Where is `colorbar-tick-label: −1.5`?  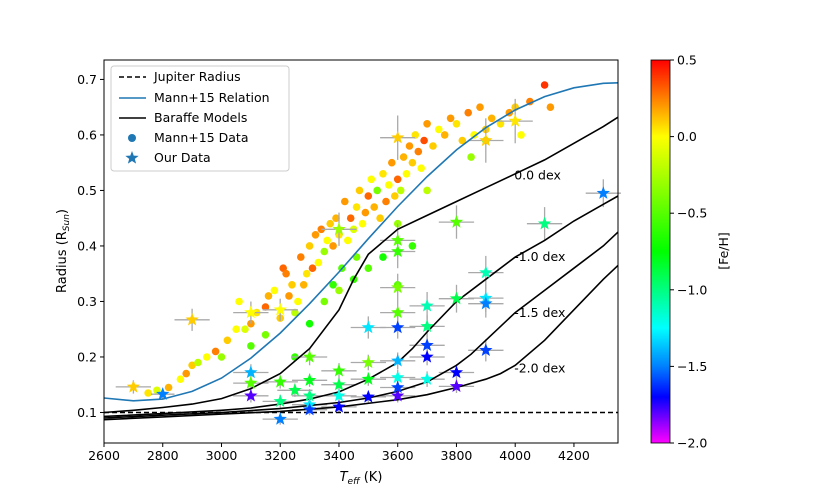
colorbar-tick-label: −1.5 is located at coordinates (692, 366).